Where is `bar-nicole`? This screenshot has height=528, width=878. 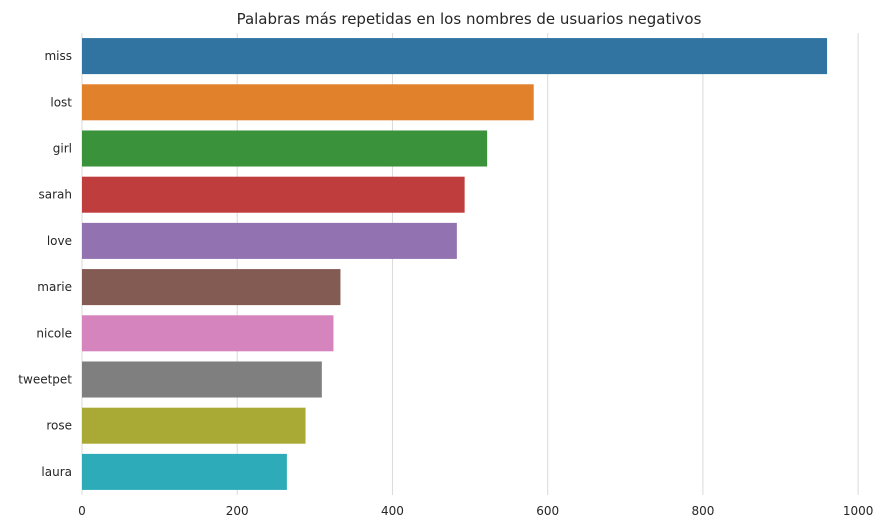 bar-nicole is located at coordinates (208, 333).